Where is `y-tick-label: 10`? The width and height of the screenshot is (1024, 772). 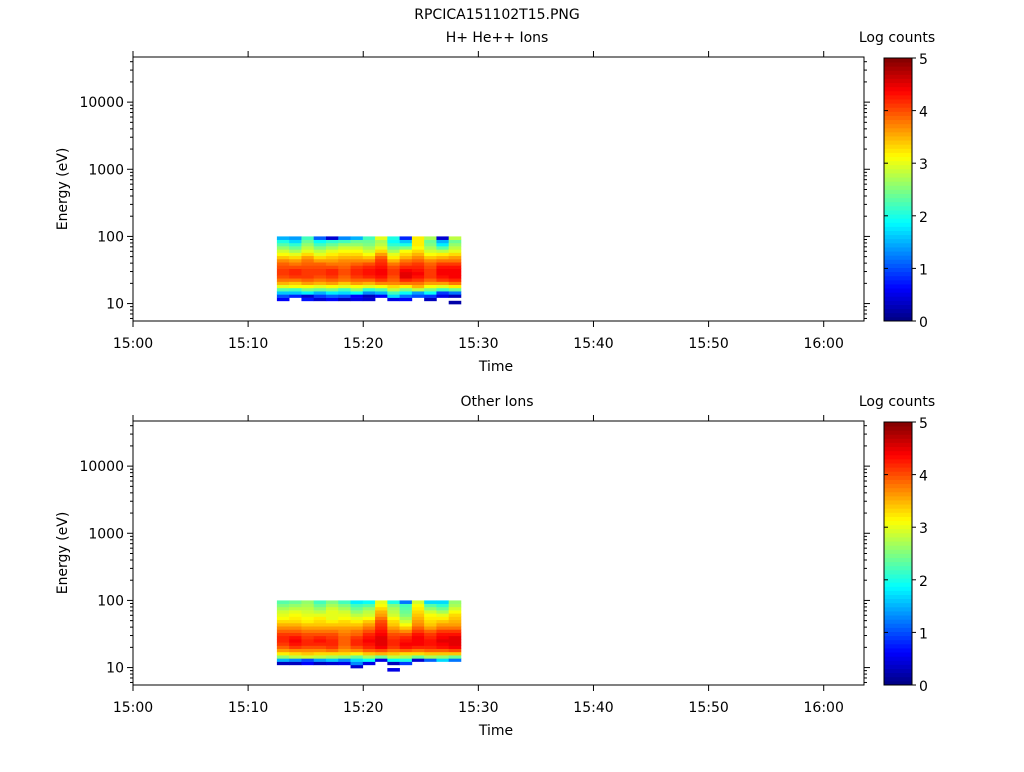
y-tick-label: 10 is located at coordinates (115, 305).